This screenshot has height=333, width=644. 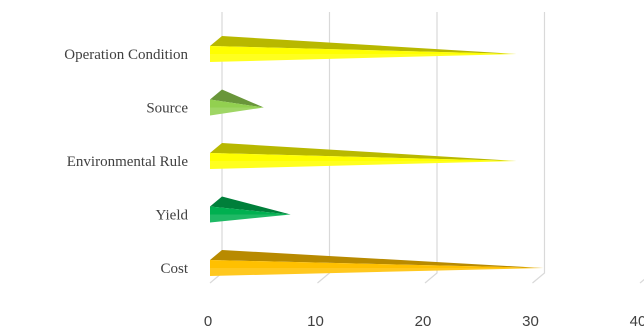 I want to click on category-label: Environmental Rule, so click(x=128, y=162).